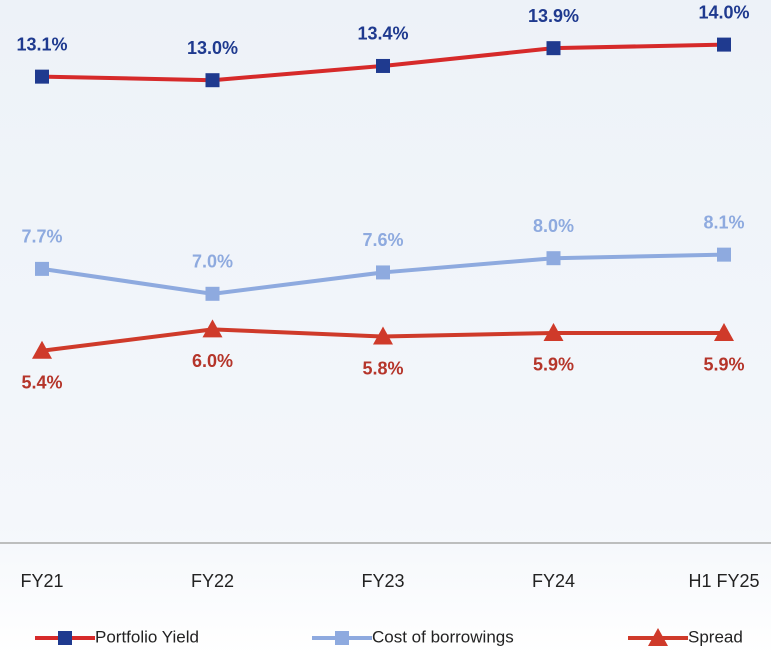 The height and width of the screenshot is (655, 771). I want to click on value-label: 13.4%, so click(382, 34).